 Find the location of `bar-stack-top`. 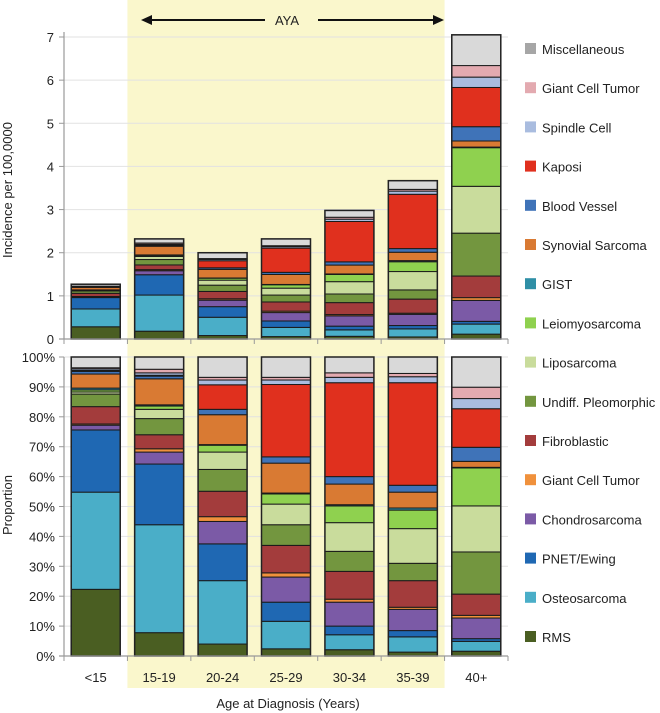

bar-stack-top is located at coordinates (286, 289).